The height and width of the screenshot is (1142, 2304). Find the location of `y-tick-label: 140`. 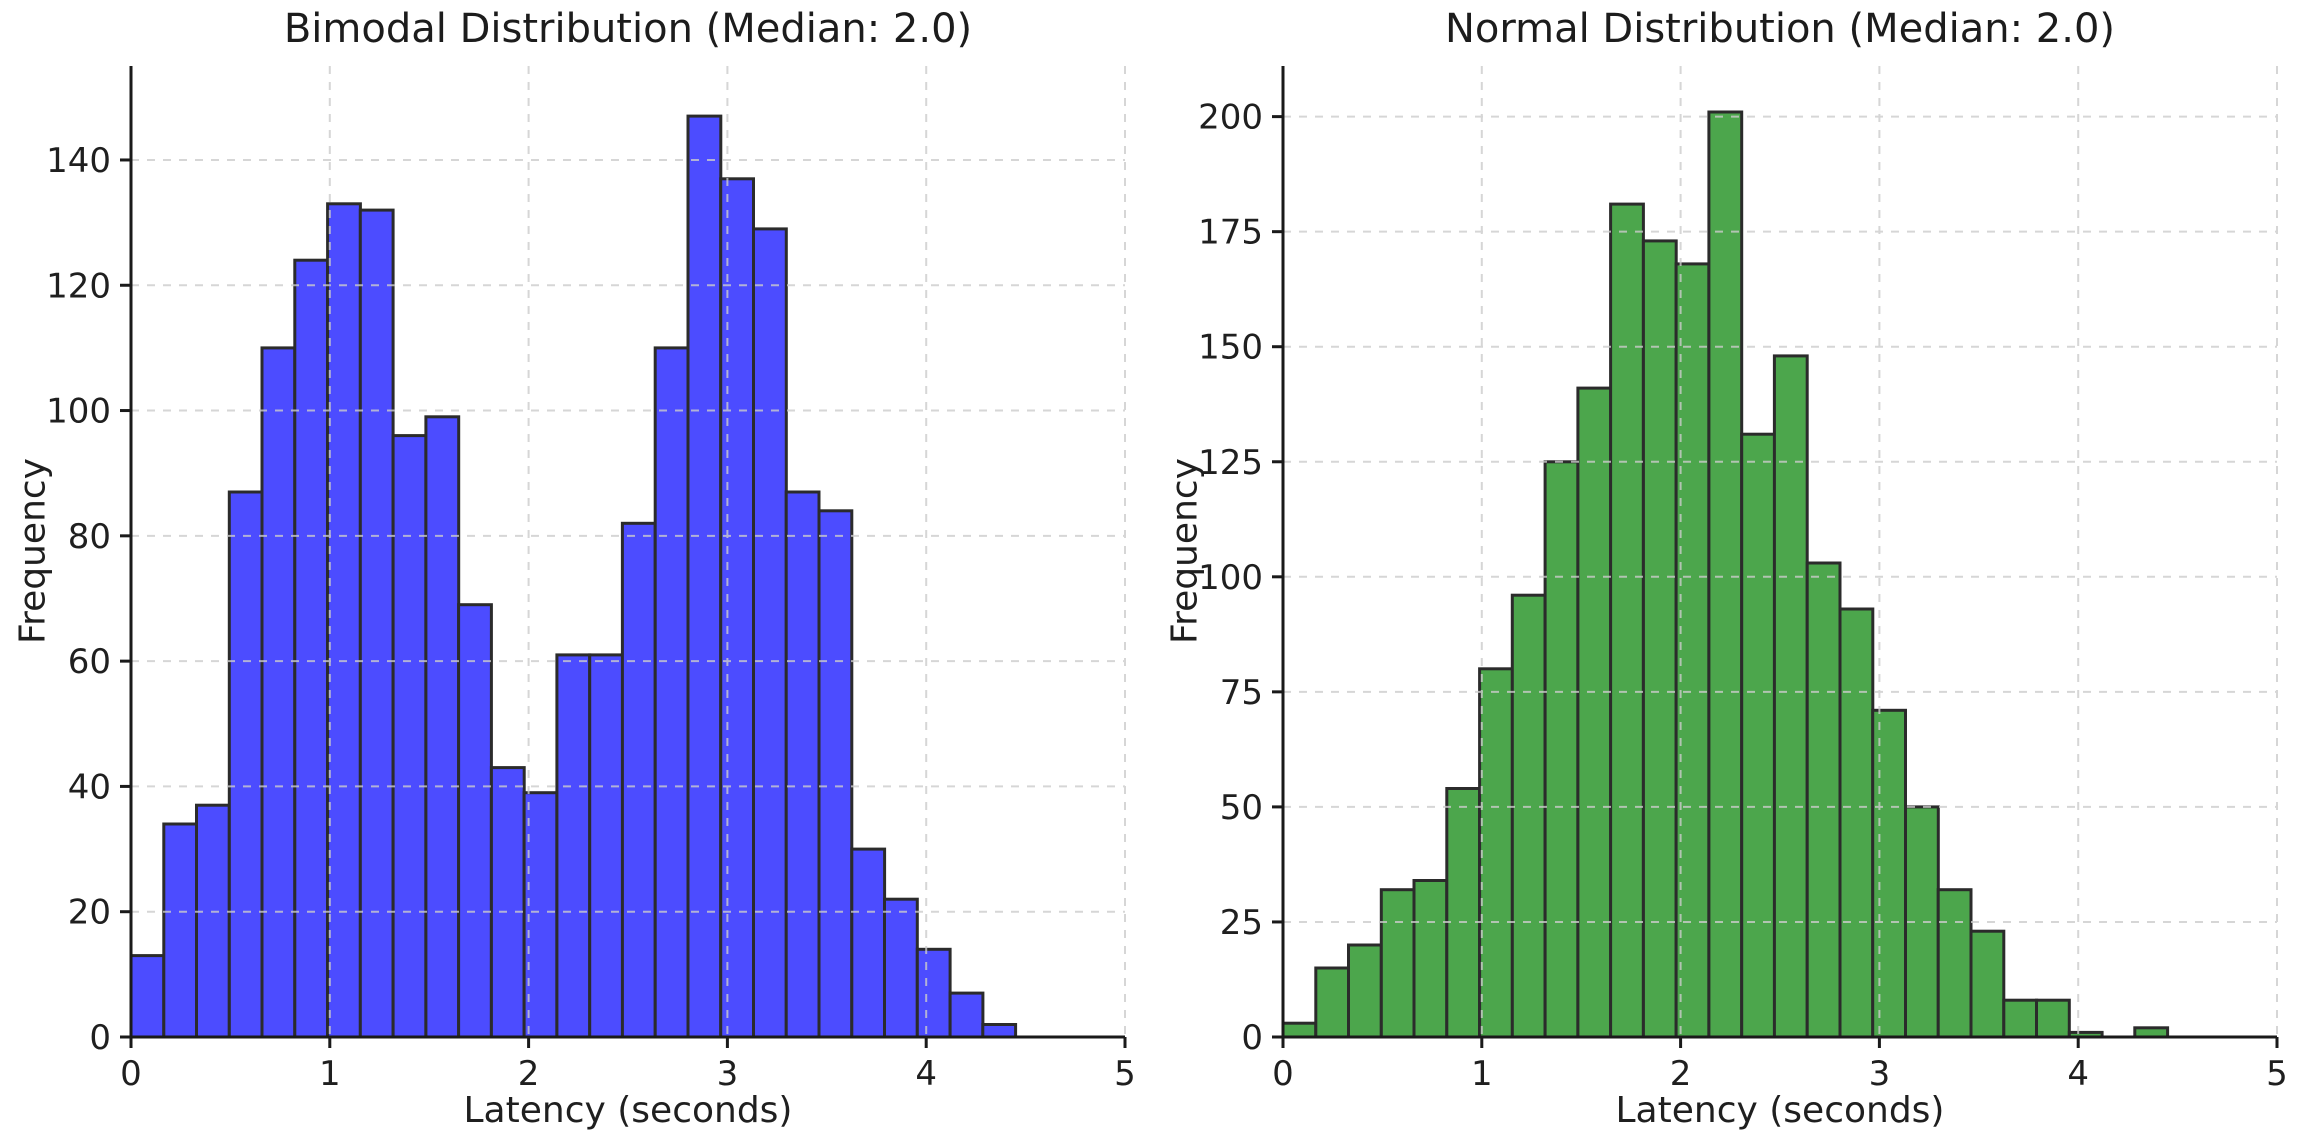

y-tick-label: 140 is located at coordinates (78, 161).